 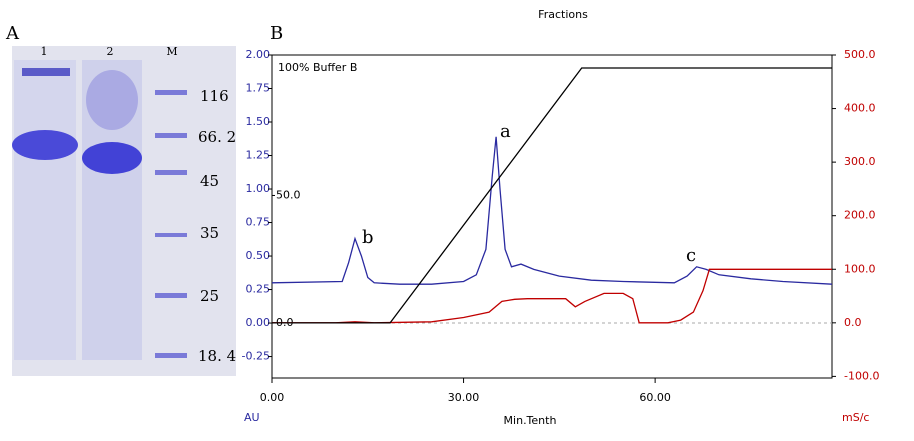 What do you see at coordinates (853, 322) in the screenshot?
I see `y2-tick-label: 0.0` at bounding box center [853, 322].